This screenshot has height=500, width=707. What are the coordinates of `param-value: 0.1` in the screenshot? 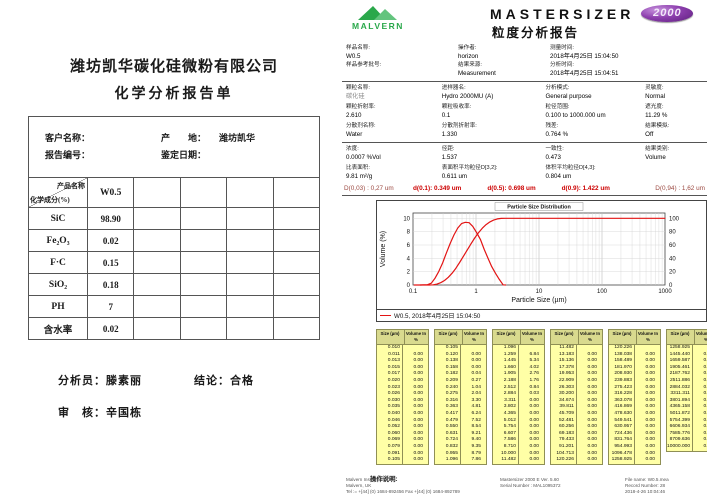 It's located at (446, 115).